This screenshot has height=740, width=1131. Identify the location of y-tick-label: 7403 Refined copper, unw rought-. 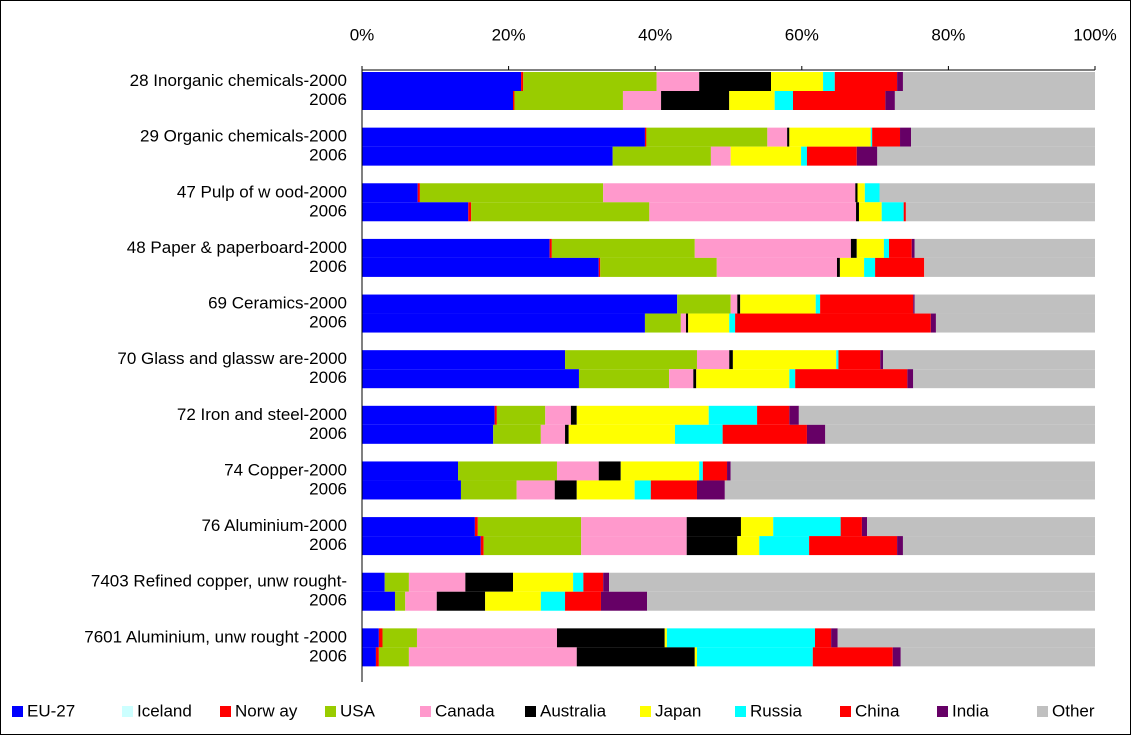
(219, 581).